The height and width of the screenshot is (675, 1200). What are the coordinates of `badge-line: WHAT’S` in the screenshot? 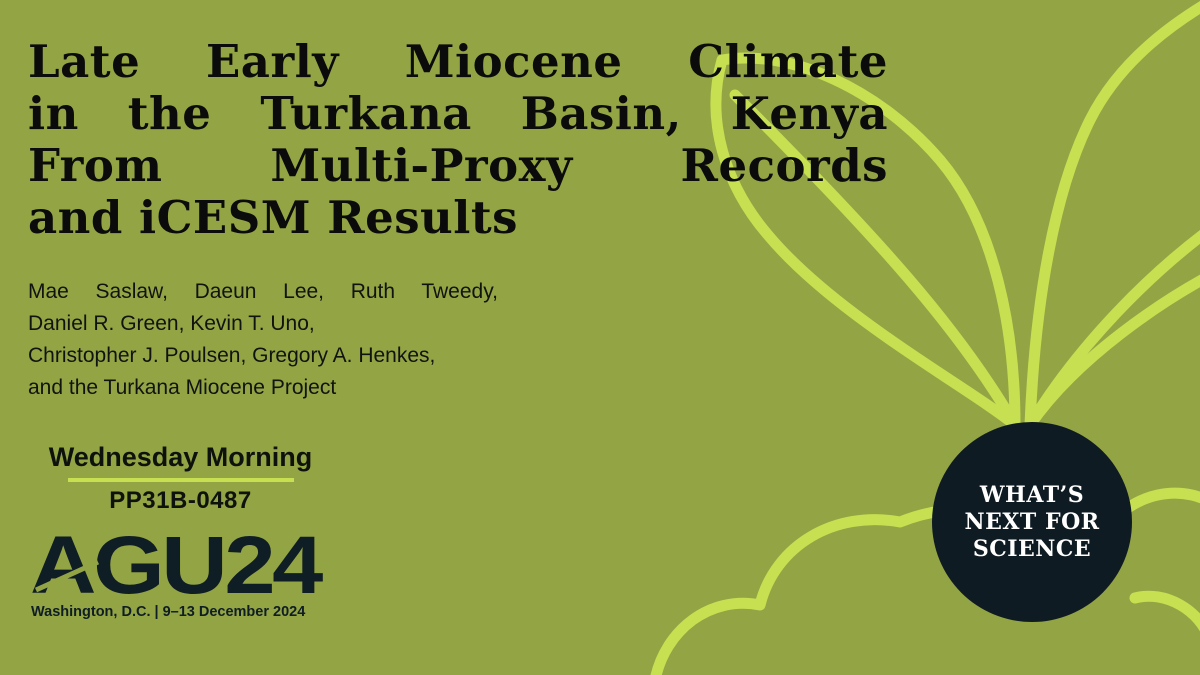 It's located at (1032, 494).